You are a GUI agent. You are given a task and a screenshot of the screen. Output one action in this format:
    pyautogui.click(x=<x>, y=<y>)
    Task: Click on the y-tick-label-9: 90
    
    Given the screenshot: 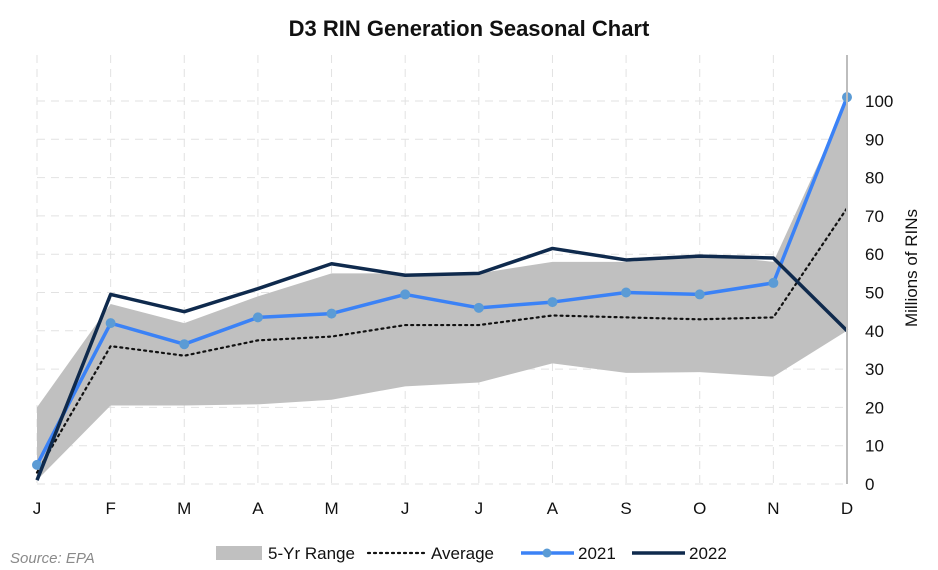 What is the action you would take?
    pyautogui.click(x=874, y=139)
    